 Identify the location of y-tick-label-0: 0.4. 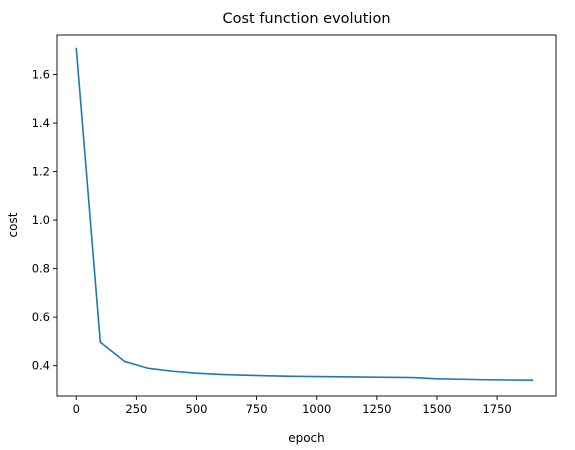
(41, 366).